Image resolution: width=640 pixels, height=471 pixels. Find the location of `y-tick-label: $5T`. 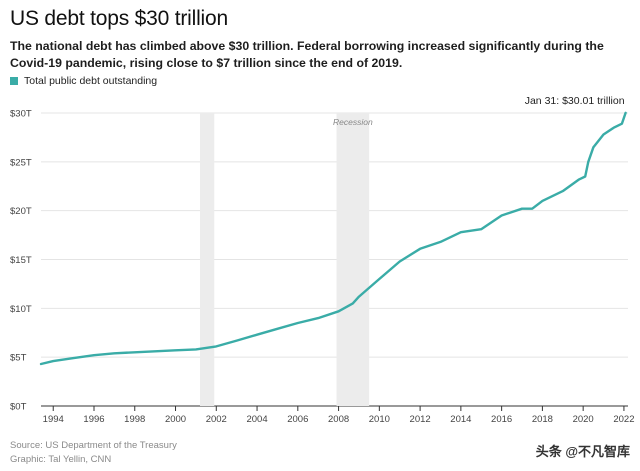

y-tick-label: $5T is located at coordinates (18, 358).